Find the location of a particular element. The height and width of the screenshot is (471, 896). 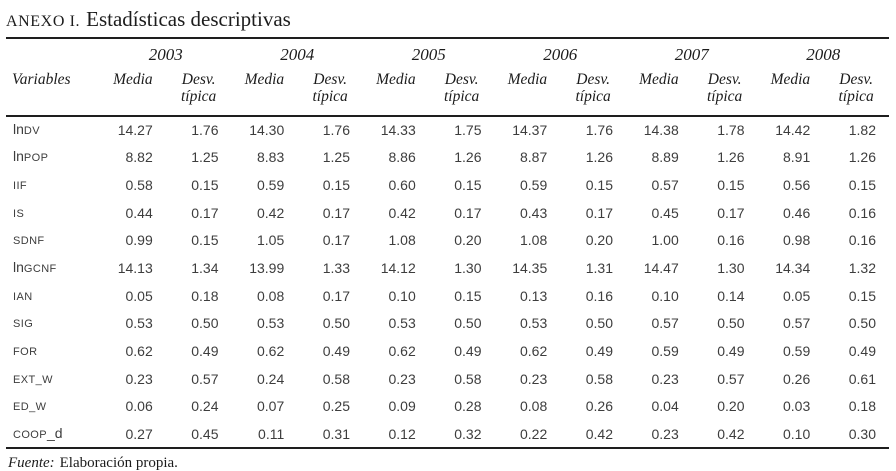

desv-cell: 0.26 is located at coordinates (599, 406).